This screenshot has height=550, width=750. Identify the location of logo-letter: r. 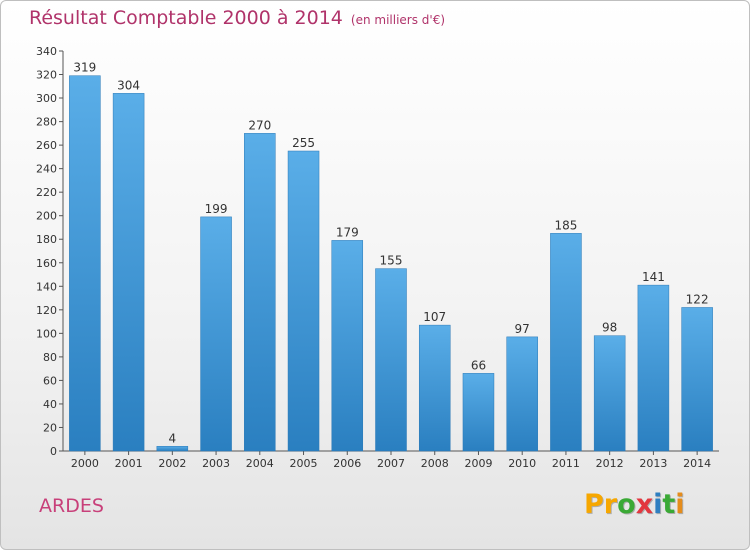
(610, 504).